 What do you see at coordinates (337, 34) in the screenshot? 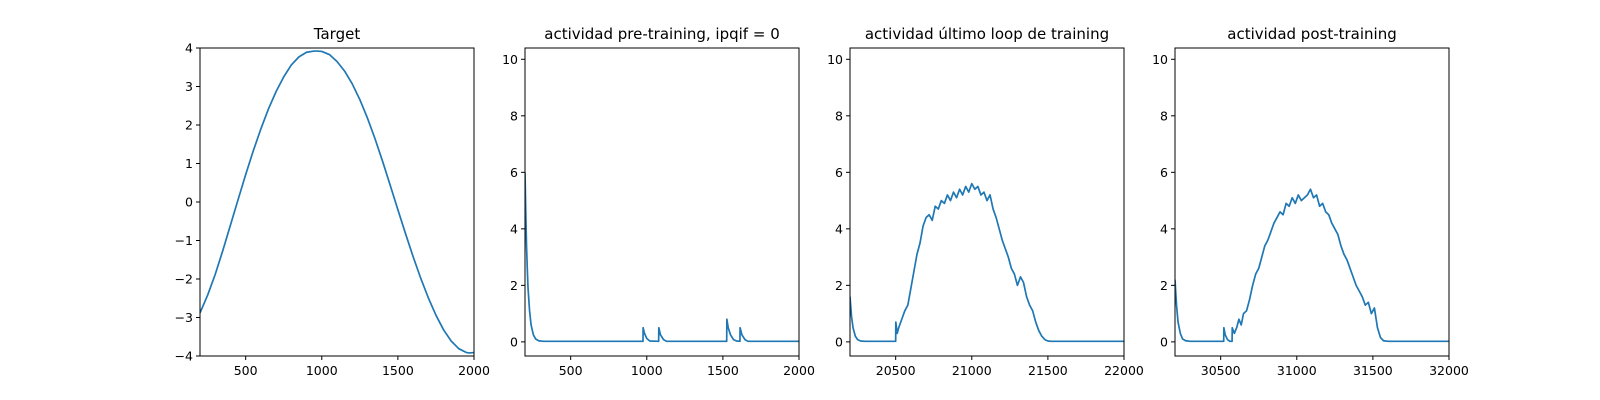
I see `chart-title: Target` at bounding box center [337, 34].